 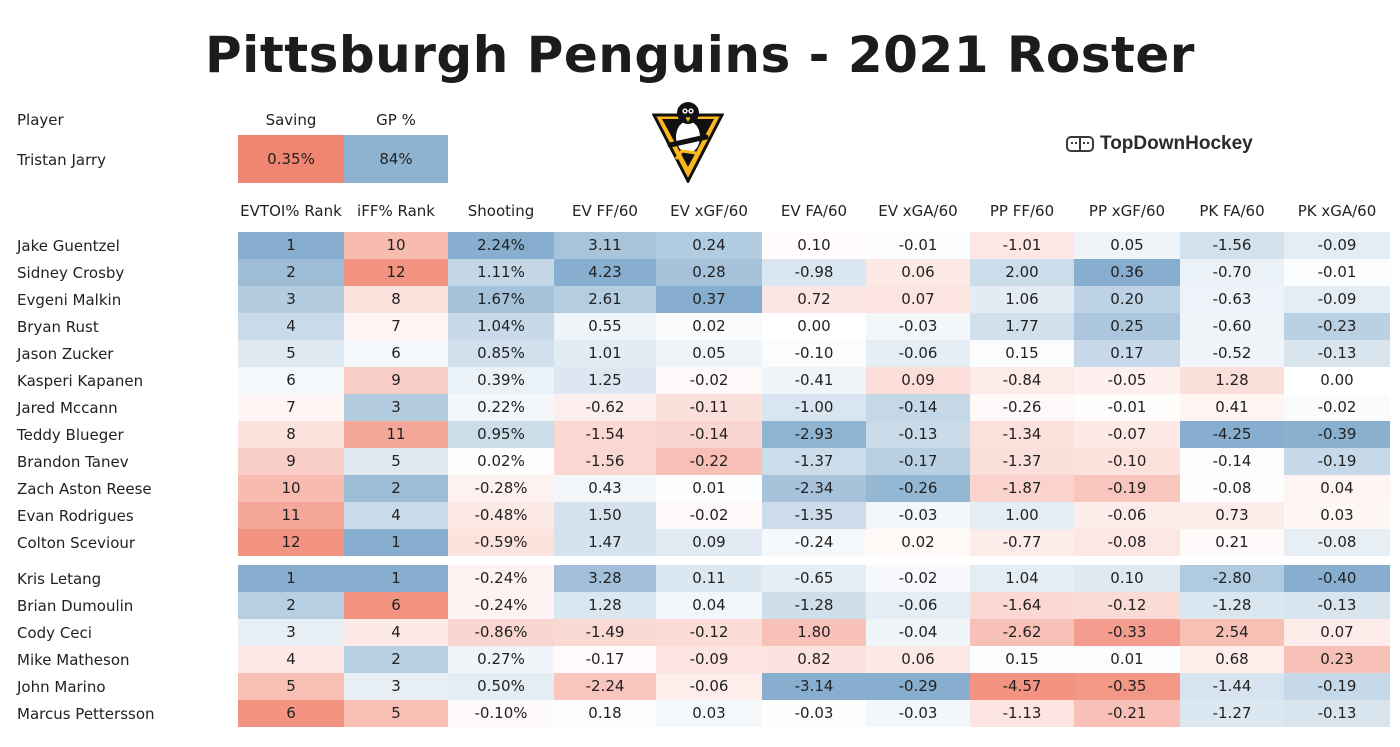 I want to click on cell-pp-ff-per-60: -1.34, so click(x=1022, y=434).